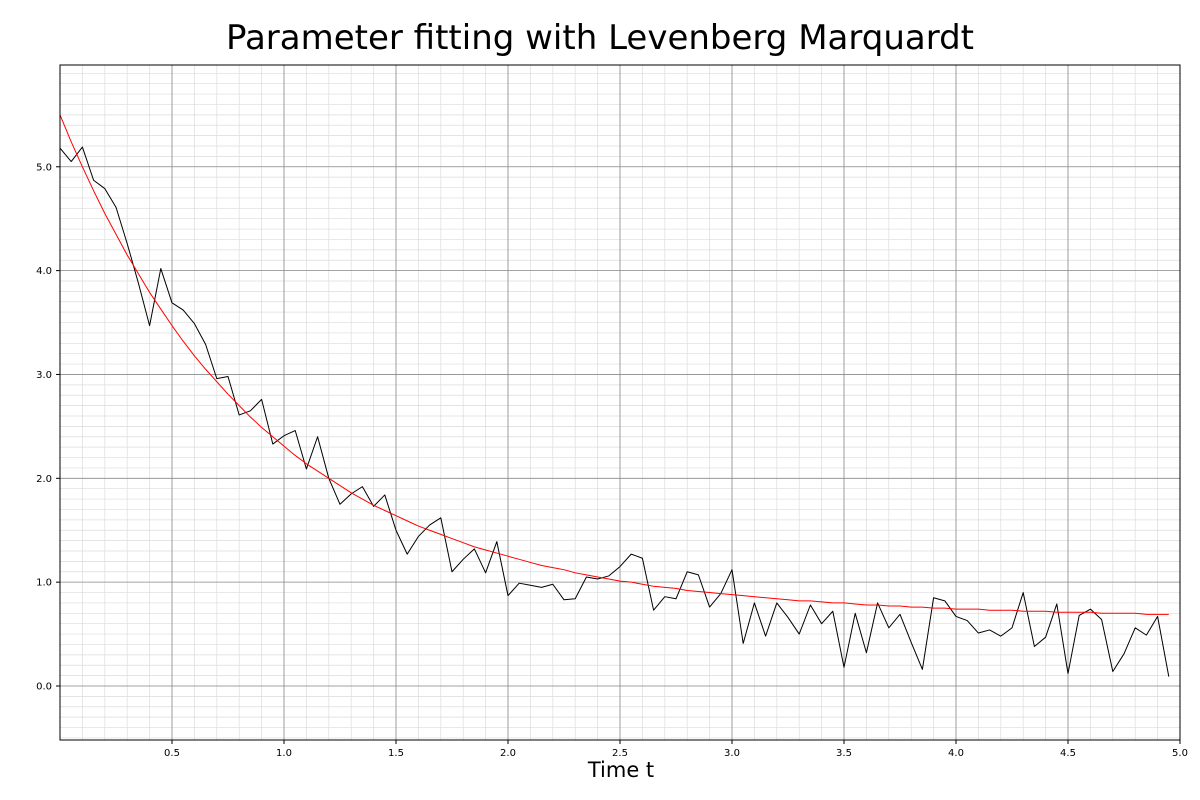 This screenshot has height=800, width=1200. What do you see at coordinates (44, 375) in the screenshot?
I see `y-tick-label: 3.0` at bounding box center [44, 375].